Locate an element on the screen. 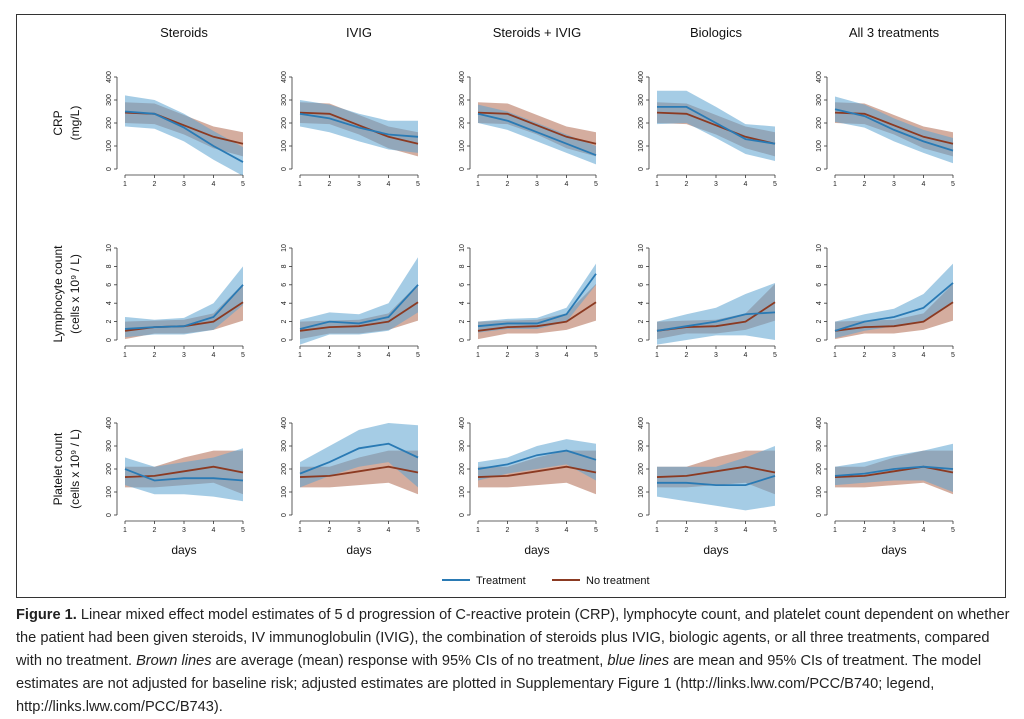  column-title: All 3 treatments is located at coordinates (894, 32).